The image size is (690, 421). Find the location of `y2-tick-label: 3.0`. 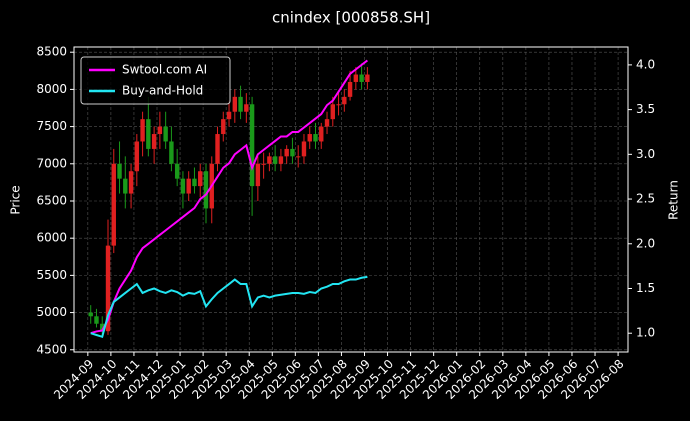

y2-tick-label: 3.0 is located at coordinates (645, 154).